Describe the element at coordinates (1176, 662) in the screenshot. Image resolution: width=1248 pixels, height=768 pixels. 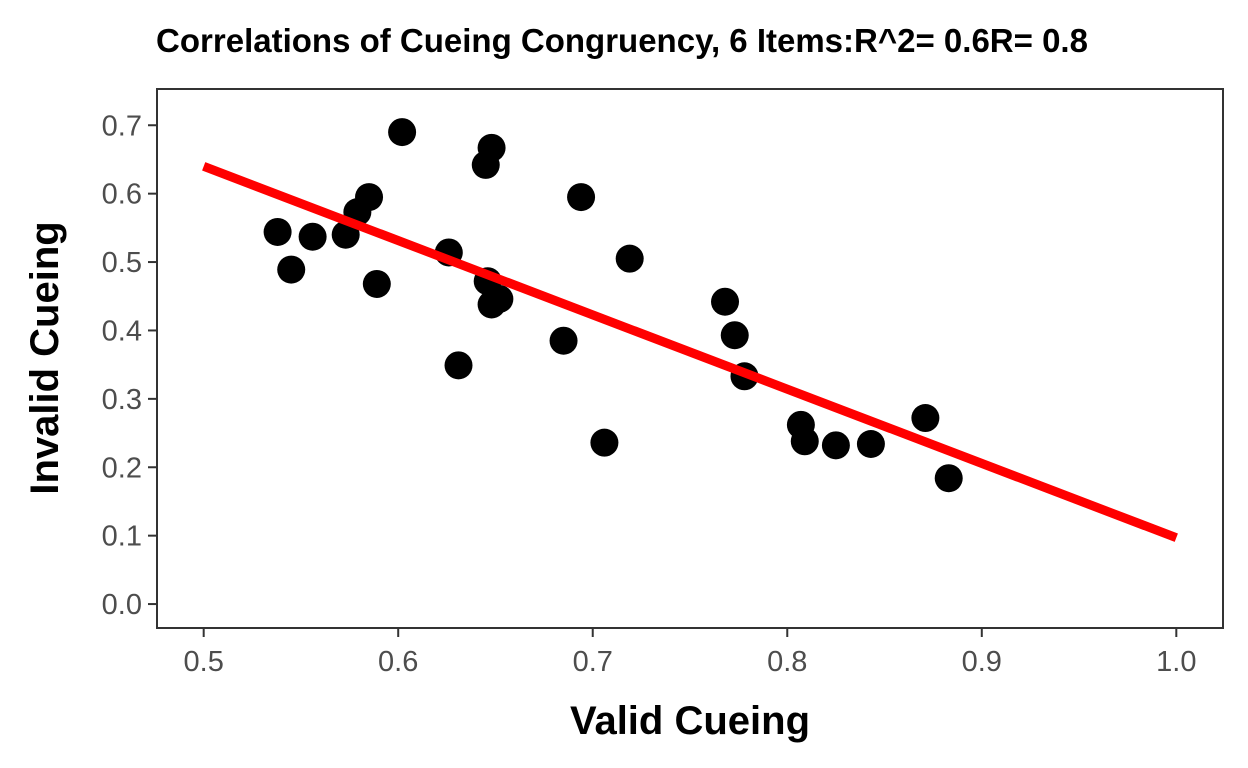
I see `x-tick-label: 1.0` at that location.